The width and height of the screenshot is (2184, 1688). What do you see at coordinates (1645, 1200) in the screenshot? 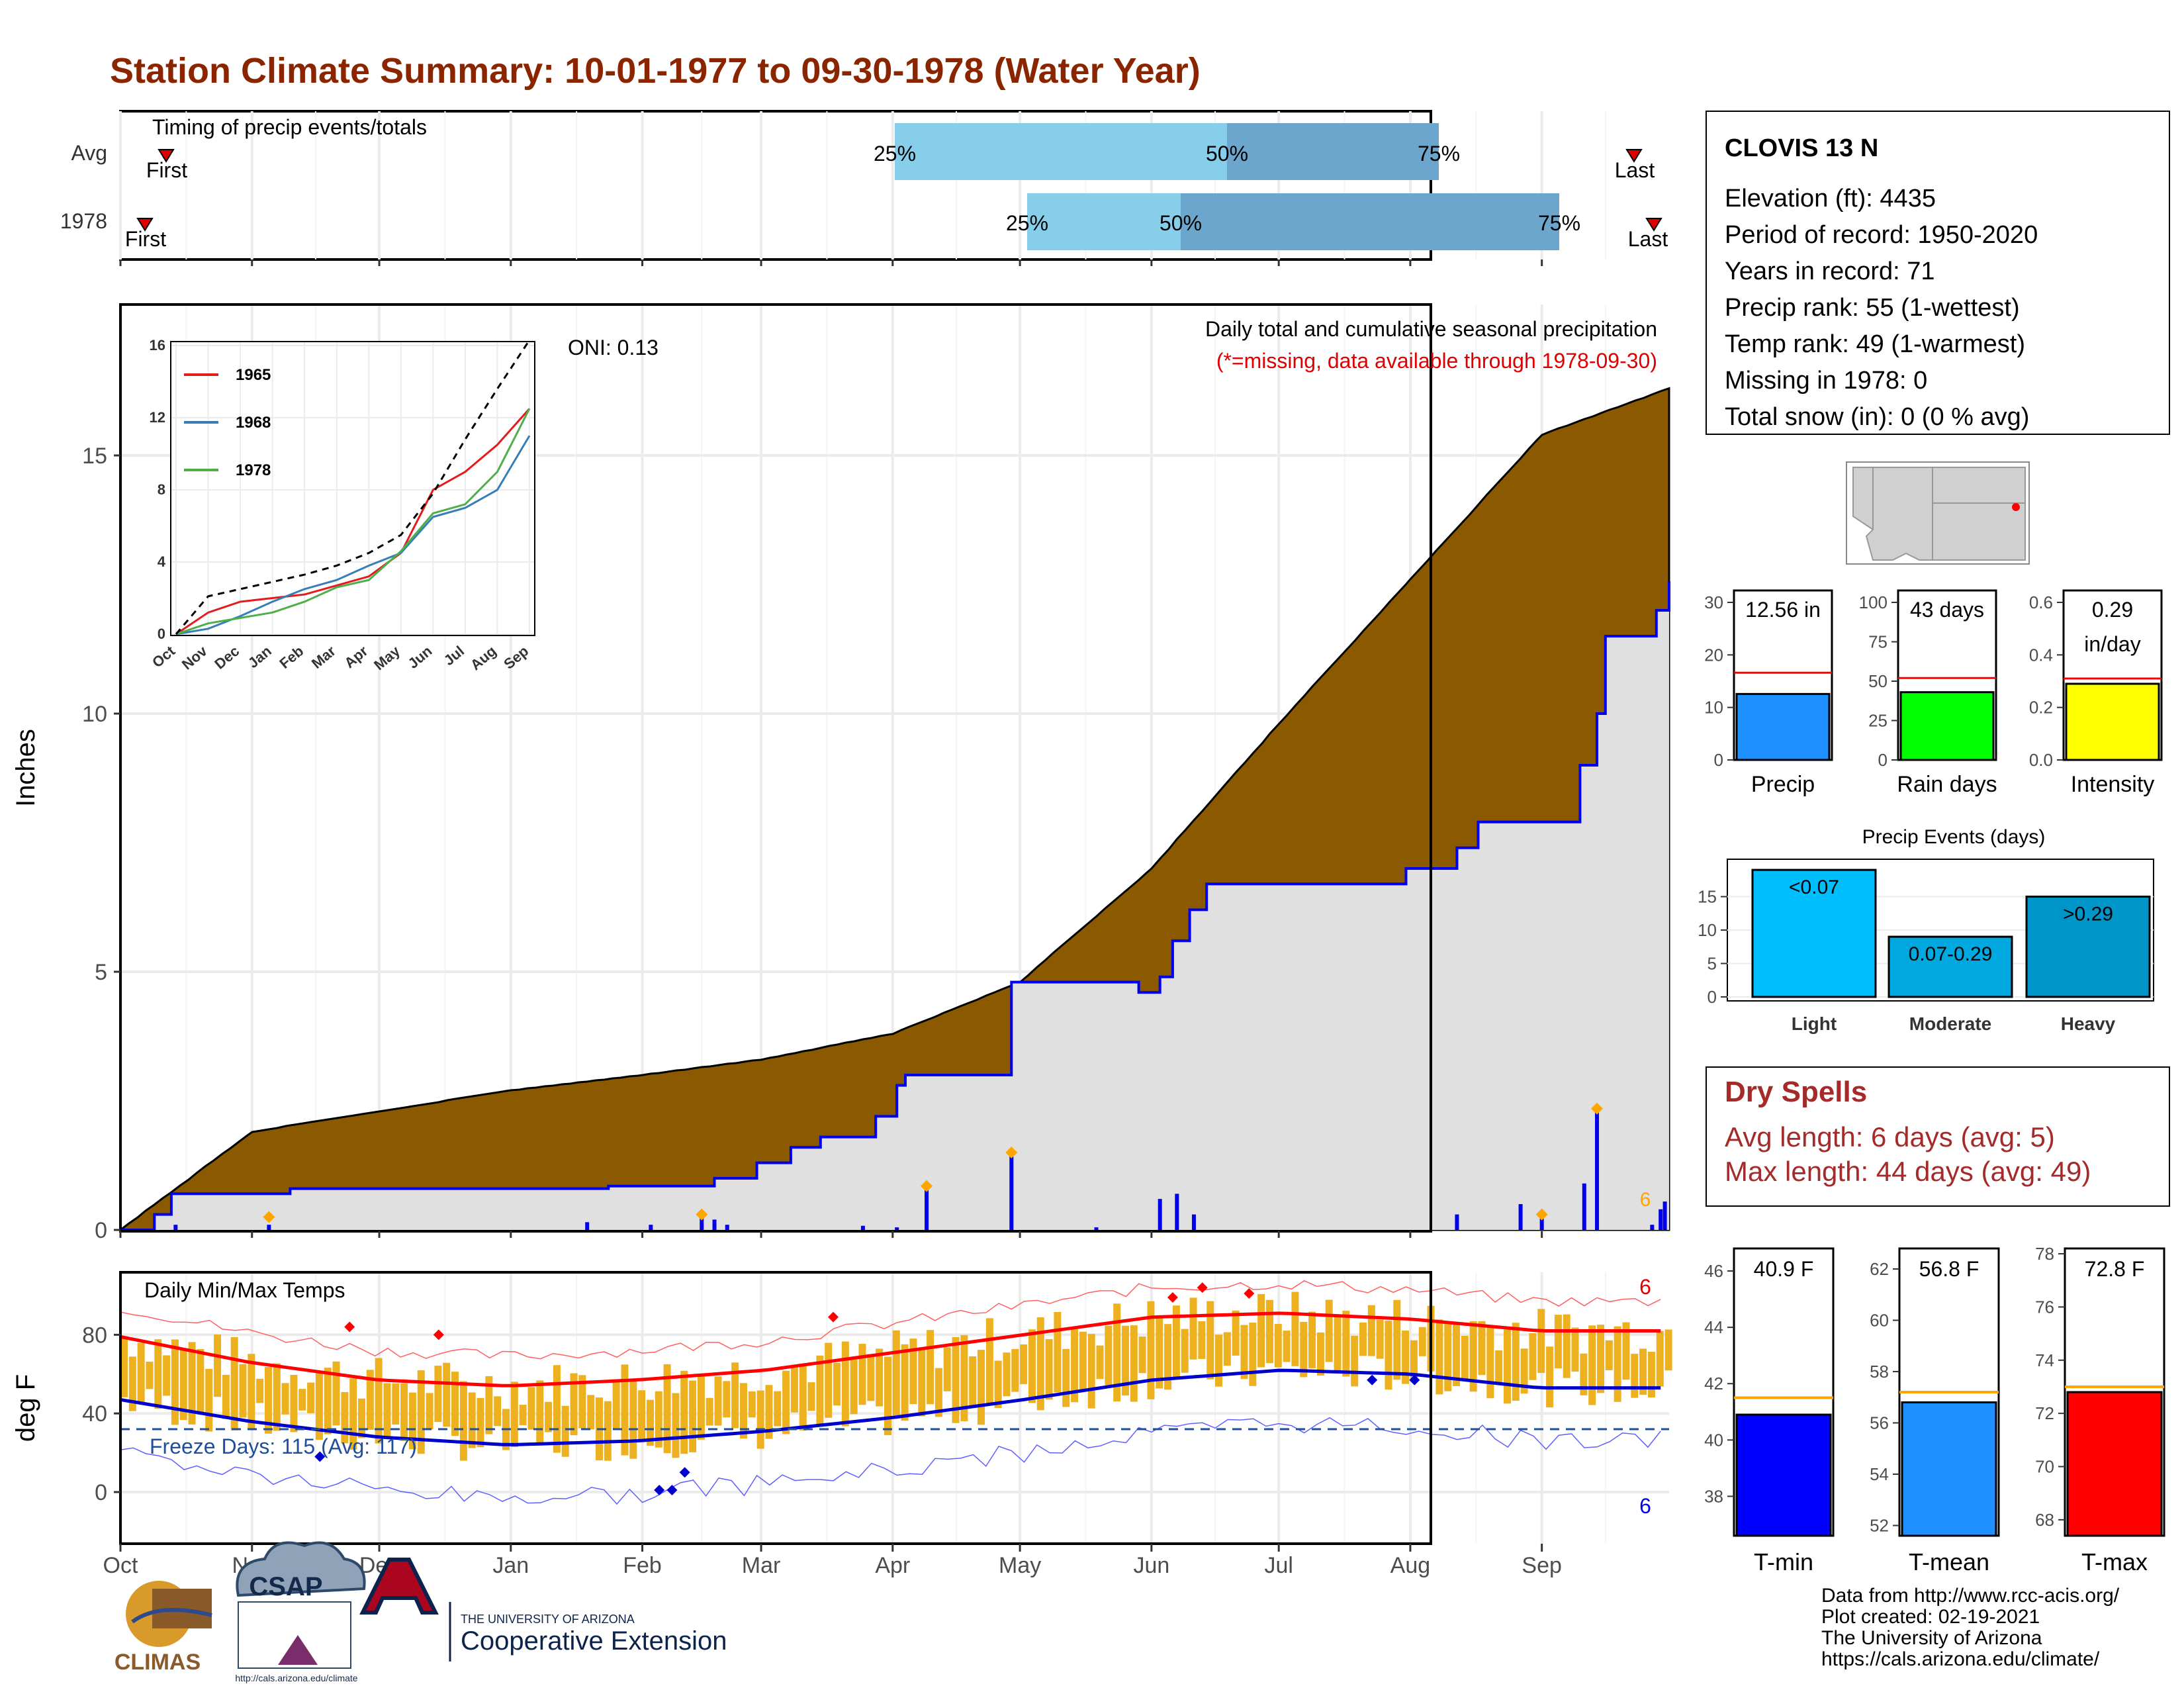
I see `precip-missing-count: 6` at bounding box center [1645, 1200].